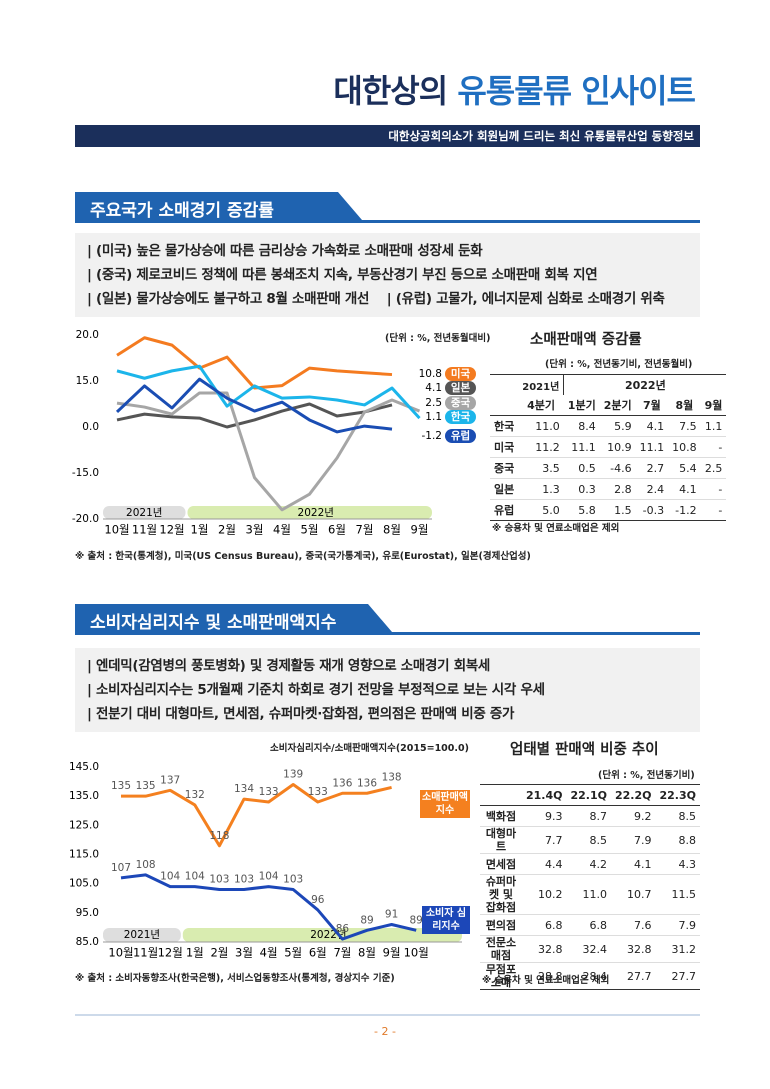 The width and height of the screenshot is (770, 1089). Describe the element at coordinates (121, 786) in the screenshot. I see `data-label: 135` at that location.